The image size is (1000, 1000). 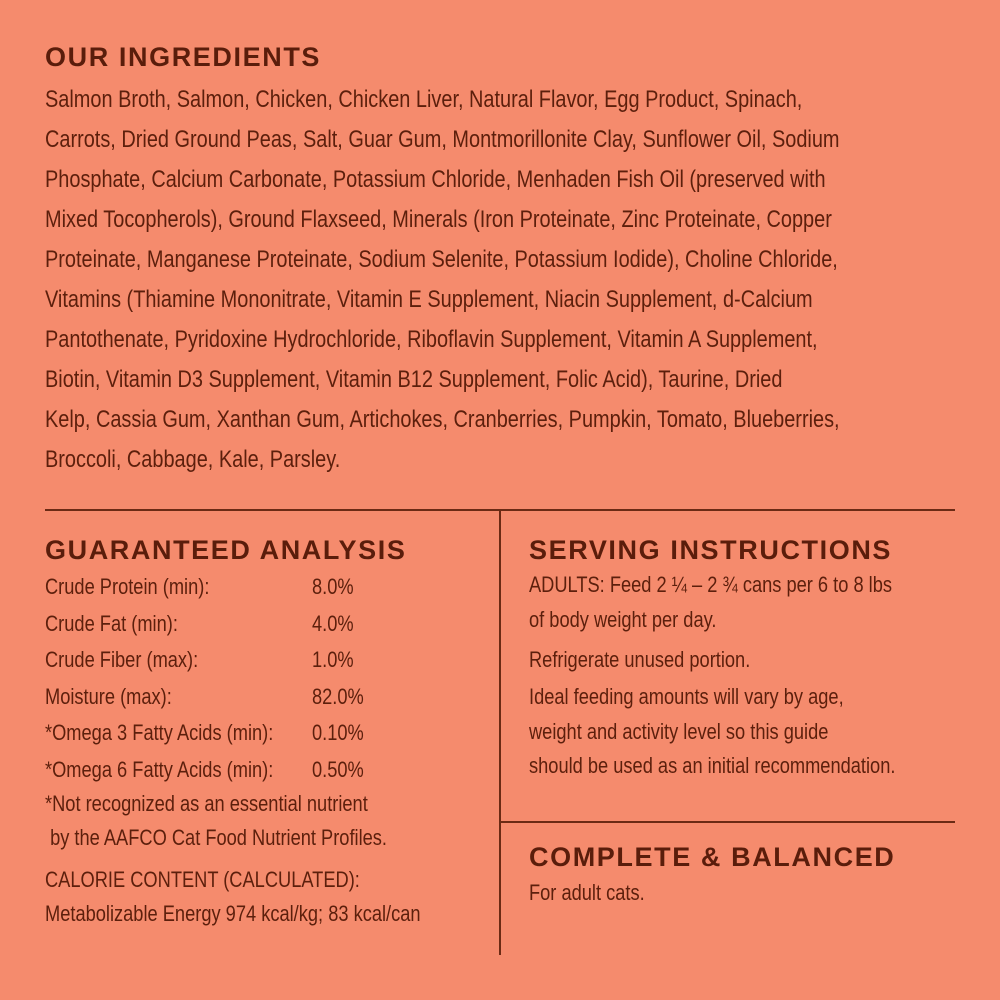 What do you see at coordinates (216, 837) in the screenshot?
I see `footnote-line: by the AAFCO Cat Food Nutrient Profiles.` at bounding box center [216, 837].